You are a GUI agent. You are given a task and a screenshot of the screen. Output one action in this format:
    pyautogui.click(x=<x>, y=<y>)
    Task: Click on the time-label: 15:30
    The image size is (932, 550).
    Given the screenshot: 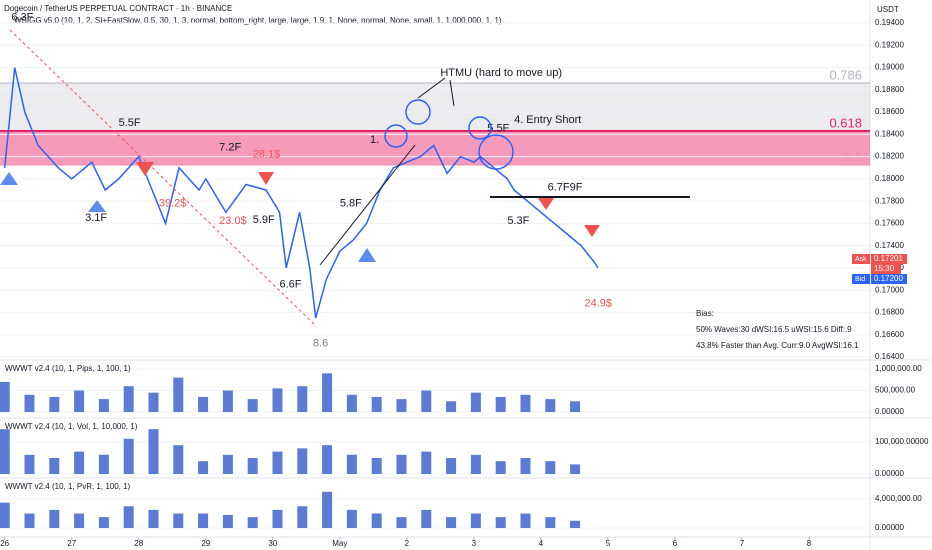 What is the action you would take?
    pyautogui.click(x=884, y=268)
    